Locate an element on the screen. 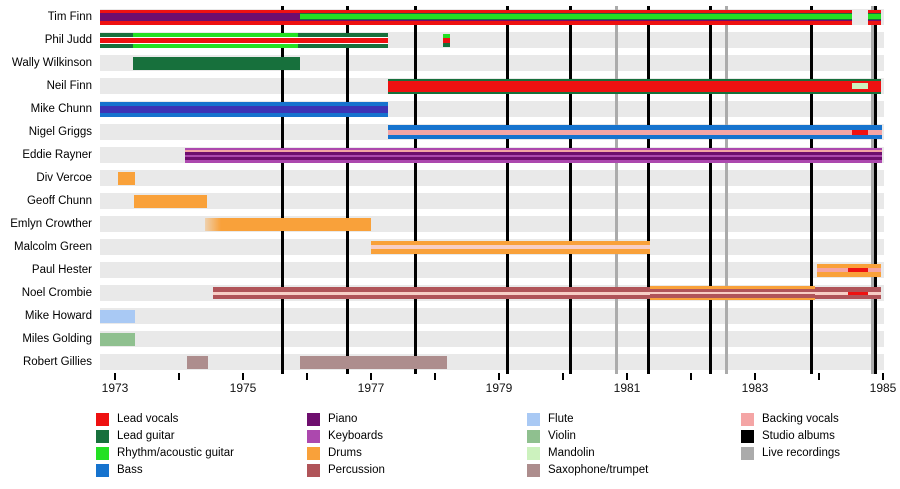 This screenshot has width=900, height=489. member-label: Neil Finn is located at coordinates (69, 86).